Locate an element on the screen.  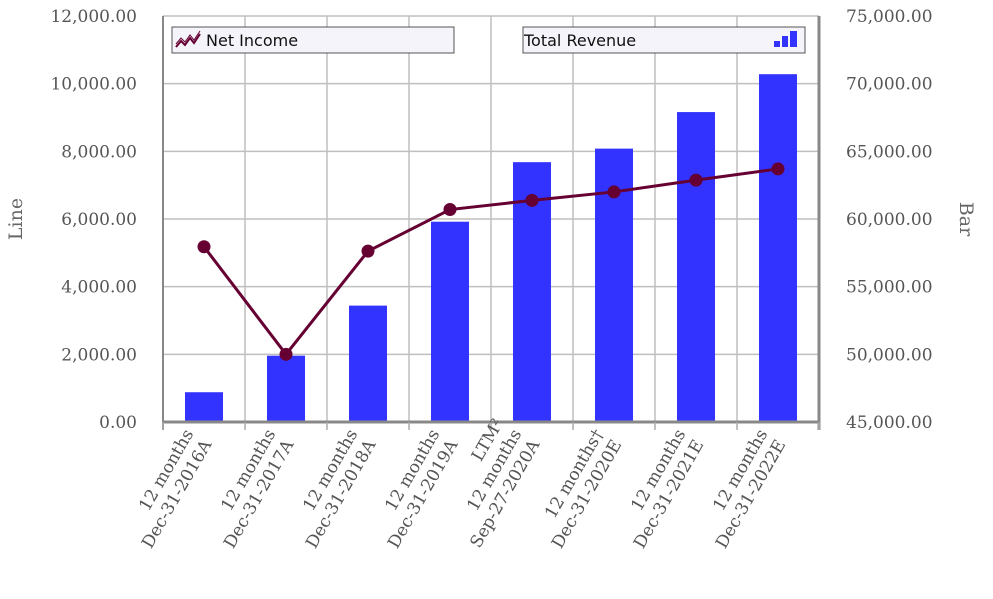
legend-total-revenue: Total Revenue is located at coordinates (664, 40).